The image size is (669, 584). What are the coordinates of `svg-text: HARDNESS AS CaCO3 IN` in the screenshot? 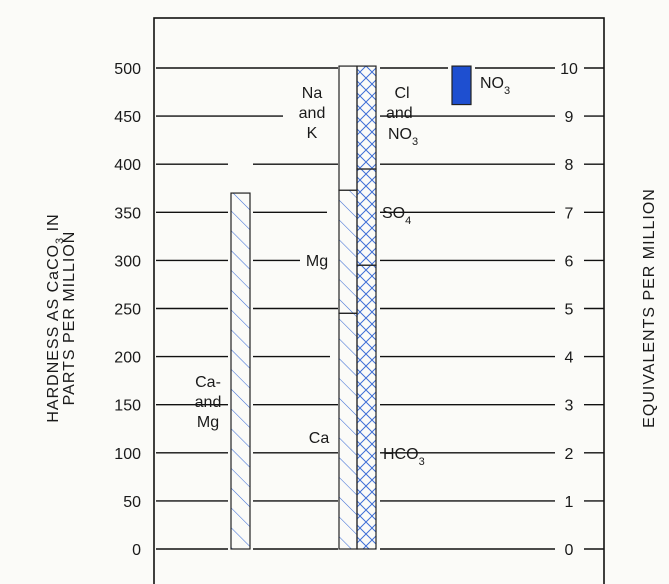 It's located at (55, 317).